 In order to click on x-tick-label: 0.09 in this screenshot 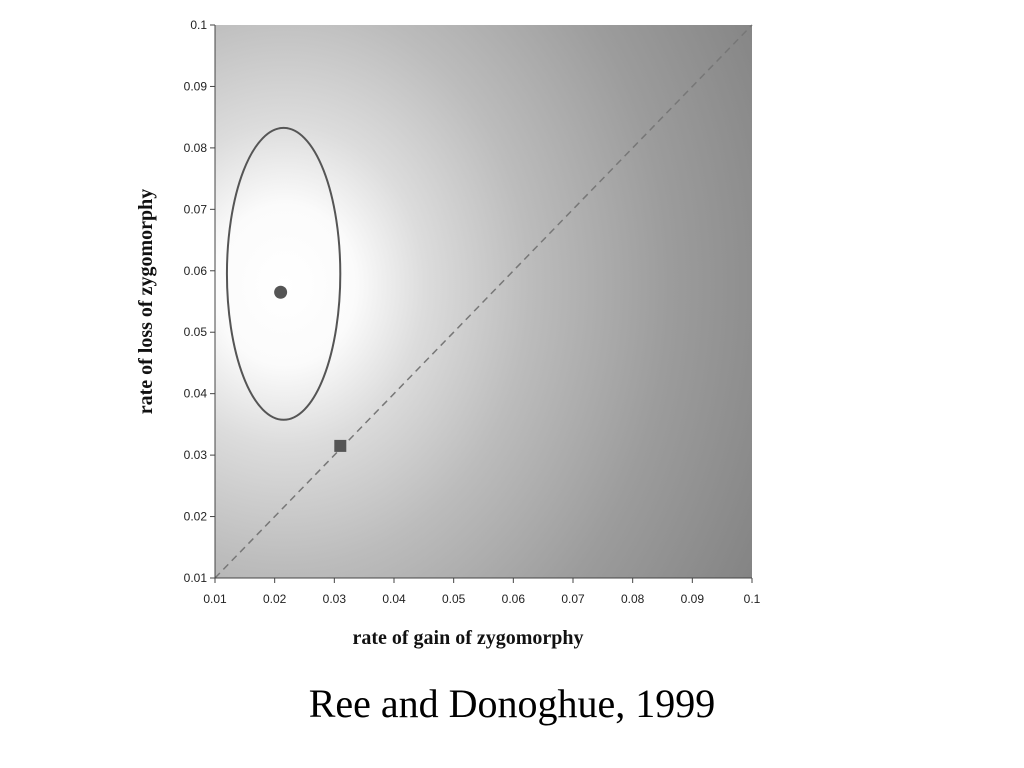, I will do `click(693, 599)`.